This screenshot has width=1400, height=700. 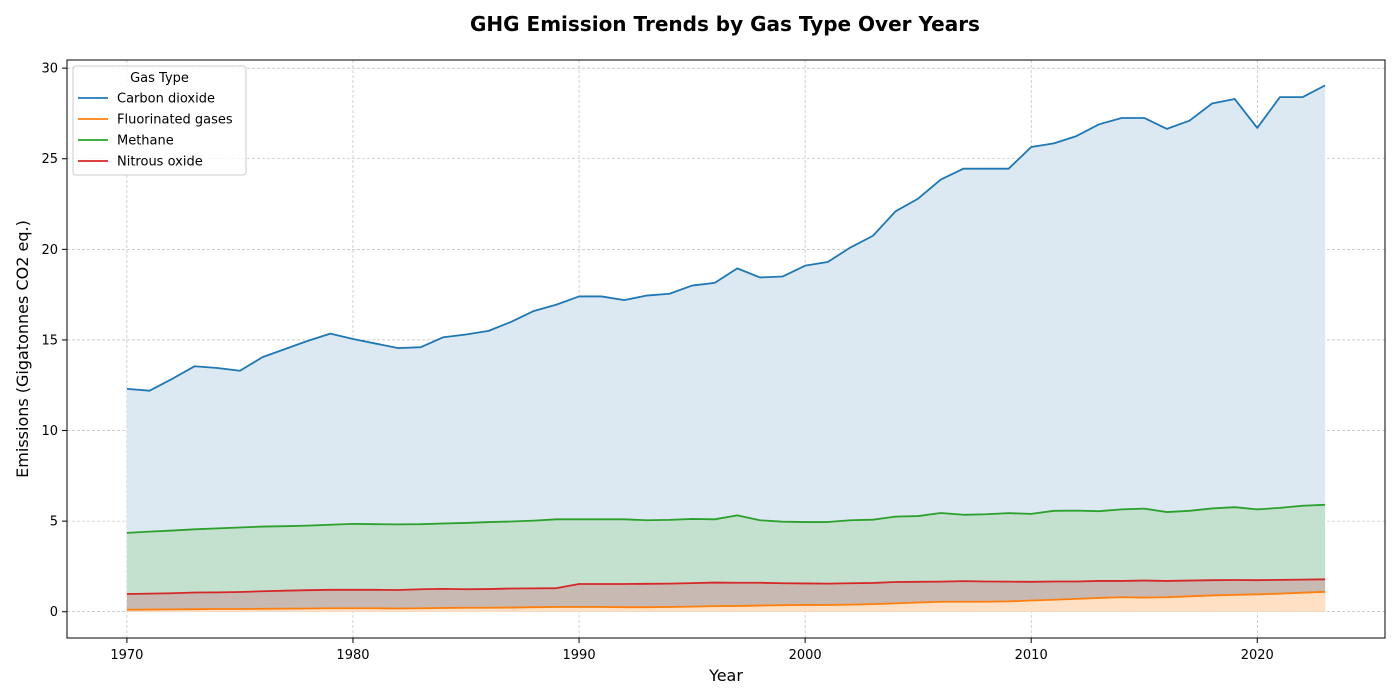 I want to click on x-tick-label: 2010, so click(x=1031, y=655).